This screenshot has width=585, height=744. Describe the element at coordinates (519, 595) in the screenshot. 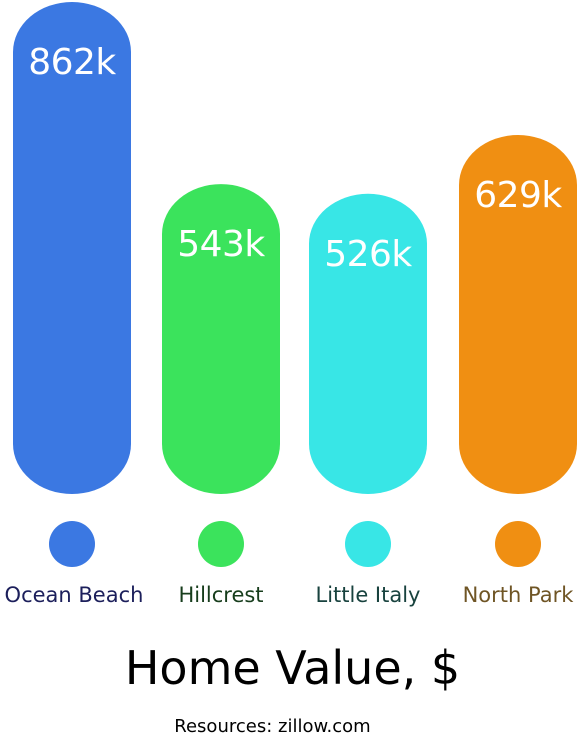

I see `category-label: North Park` at that location.